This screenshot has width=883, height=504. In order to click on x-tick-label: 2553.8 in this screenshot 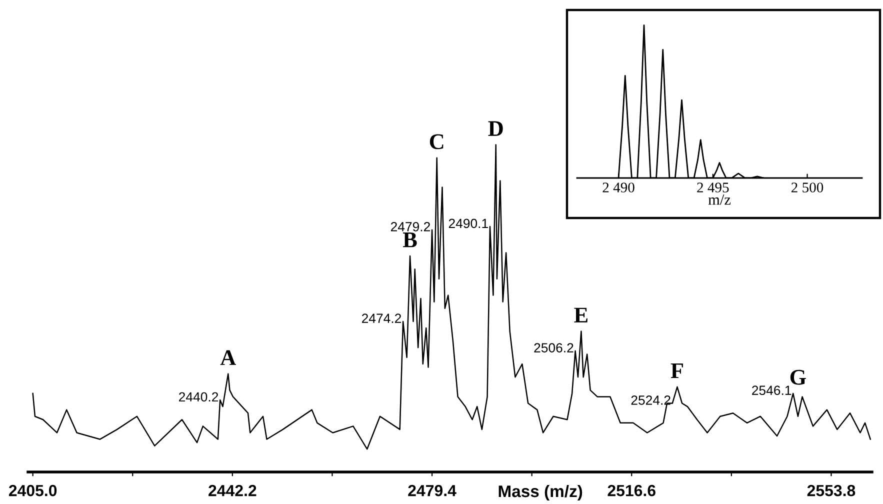, I will do `click(831, 490)`.